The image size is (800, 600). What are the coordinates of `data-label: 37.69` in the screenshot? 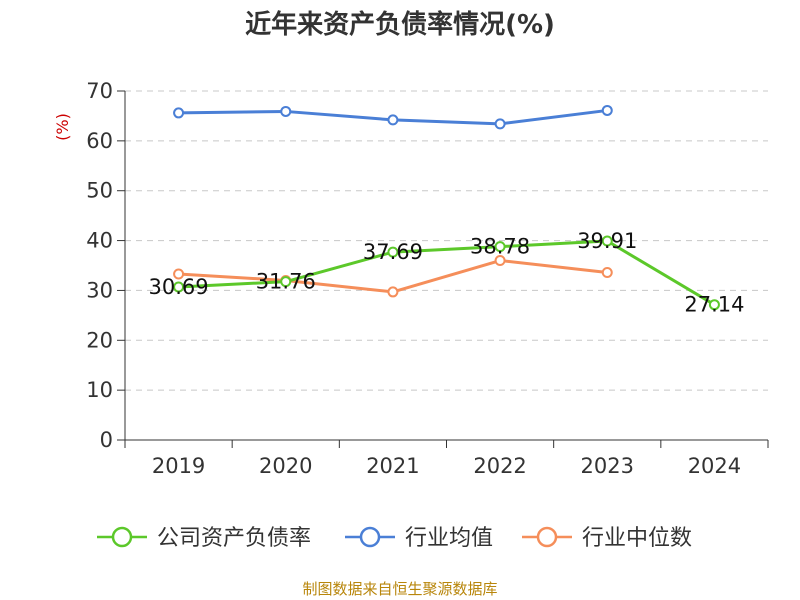 It's located at (393, 252).